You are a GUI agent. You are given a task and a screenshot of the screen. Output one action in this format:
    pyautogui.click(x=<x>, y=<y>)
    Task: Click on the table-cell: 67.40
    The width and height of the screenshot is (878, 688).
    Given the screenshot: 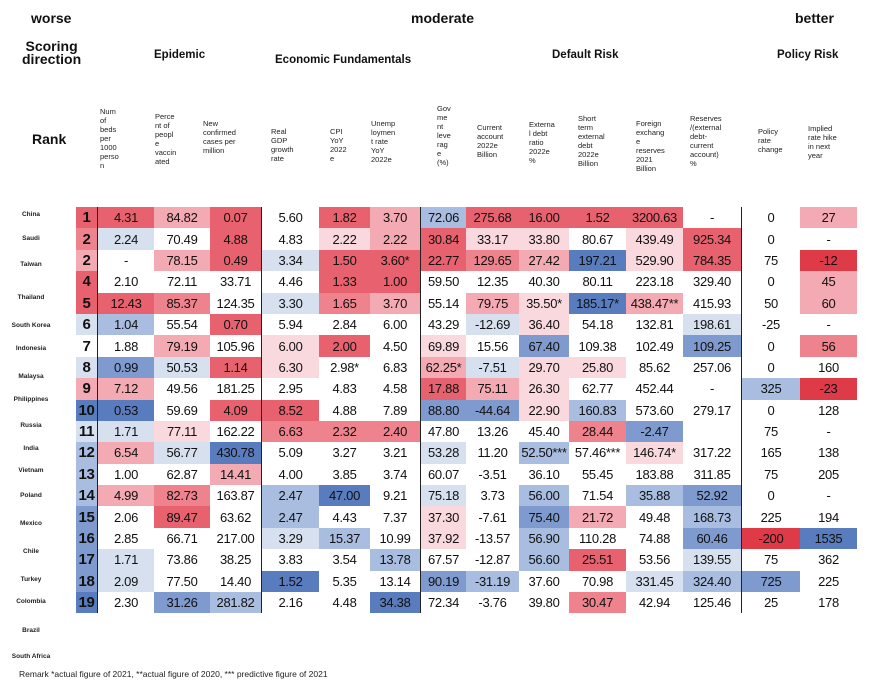 What is the action you would take?
    pyautogui.click(x=544, y=346)
    